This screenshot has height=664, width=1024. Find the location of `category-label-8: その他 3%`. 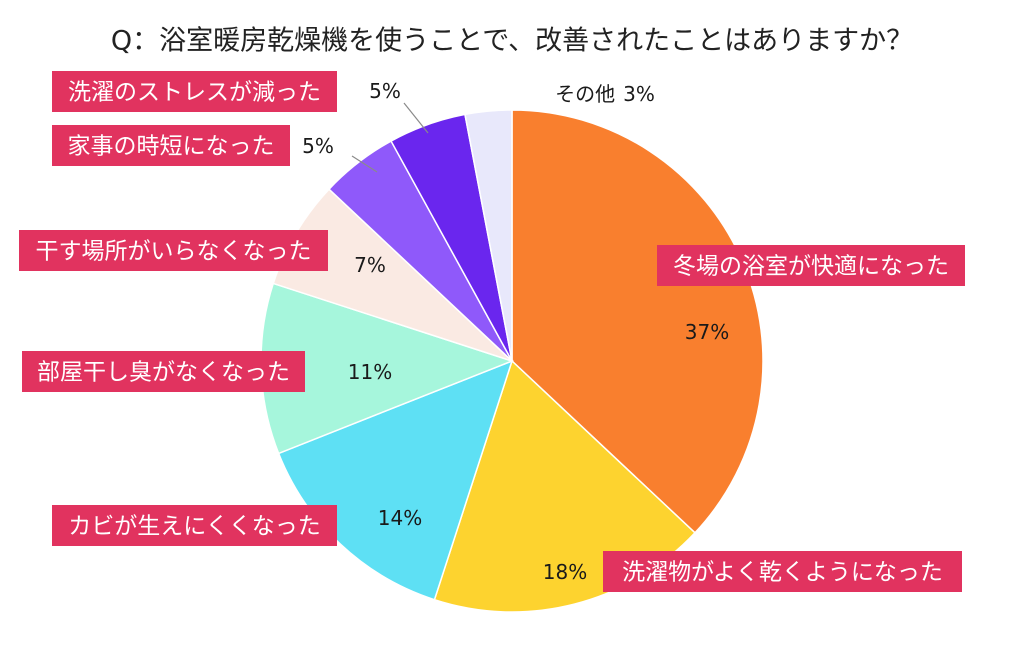

category-label-8: その他 3% is located at coordinates (605, 94).